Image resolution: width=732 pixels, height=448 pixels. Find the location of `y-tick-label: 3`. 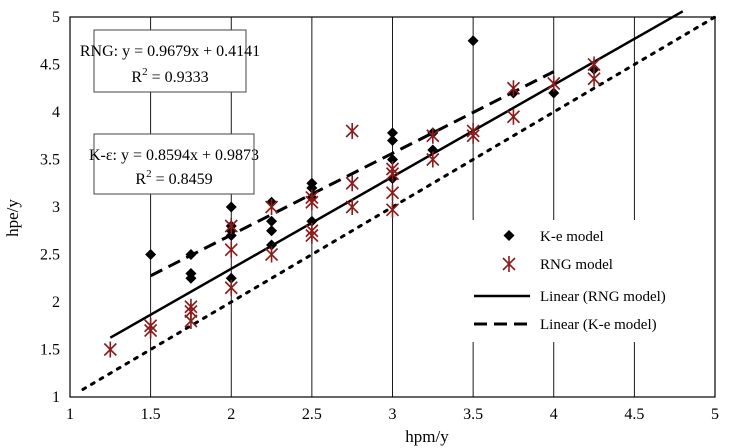

y-tick-label: 3 is located at coordinates (56, 207).